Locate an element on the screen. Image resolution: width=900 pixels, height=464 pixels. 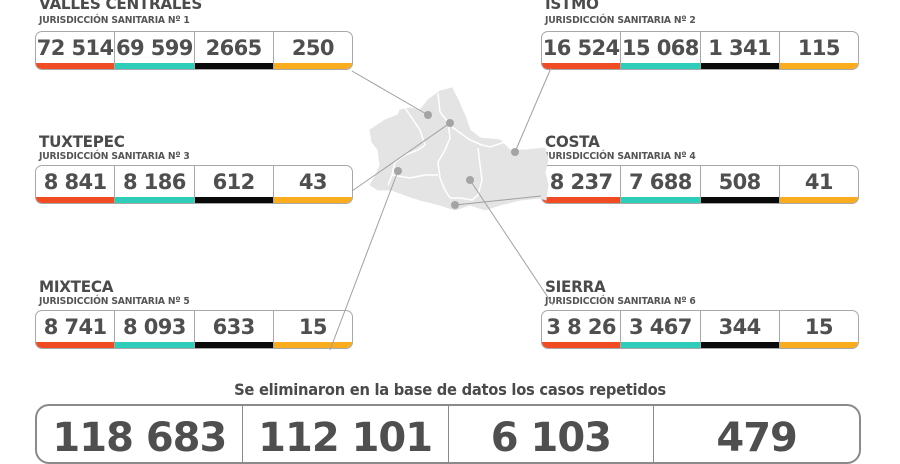
total-deaths: 6 103 is located at coordinates (552, 434).